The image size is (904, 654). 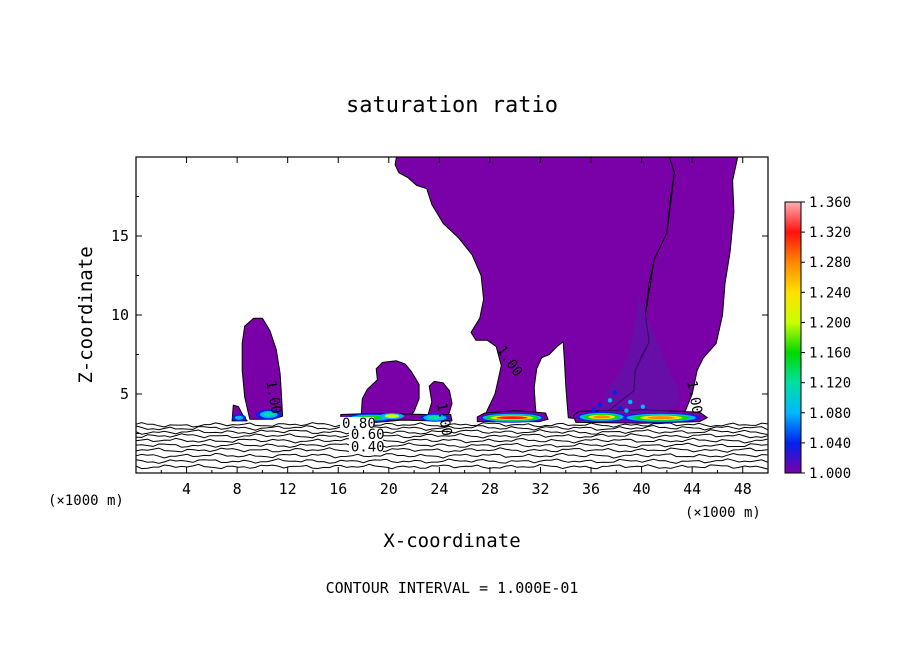 What do you see at coordinates (830, 203) in the screenshot?
I see `colorbar-tick-label: 1.360` at bounding box center [830, 203].